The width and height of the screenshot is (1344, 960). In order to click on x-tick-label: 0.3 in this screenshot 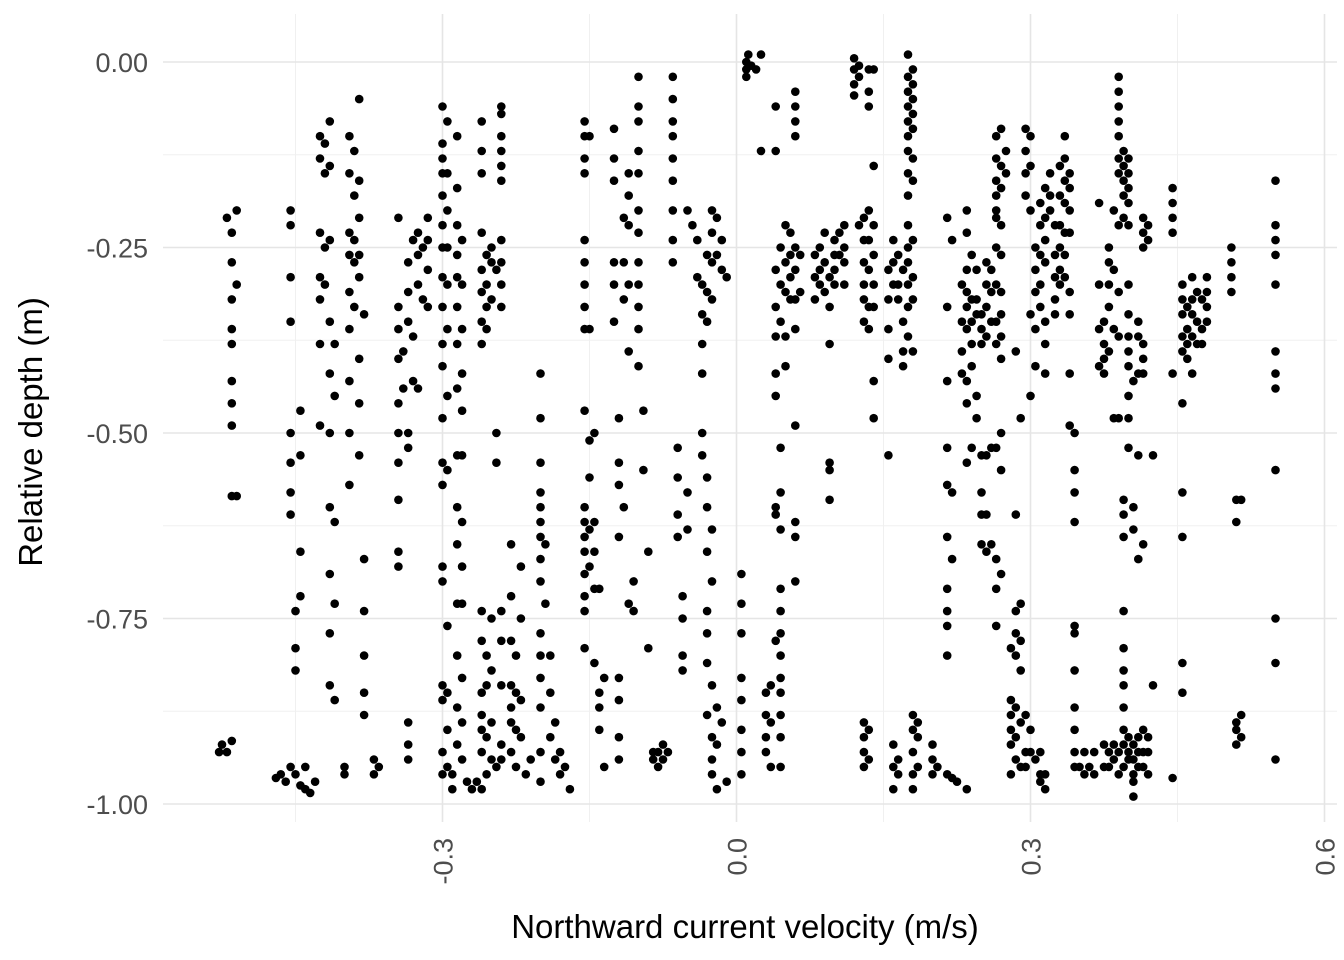, I will do `click(1032, 857)`.